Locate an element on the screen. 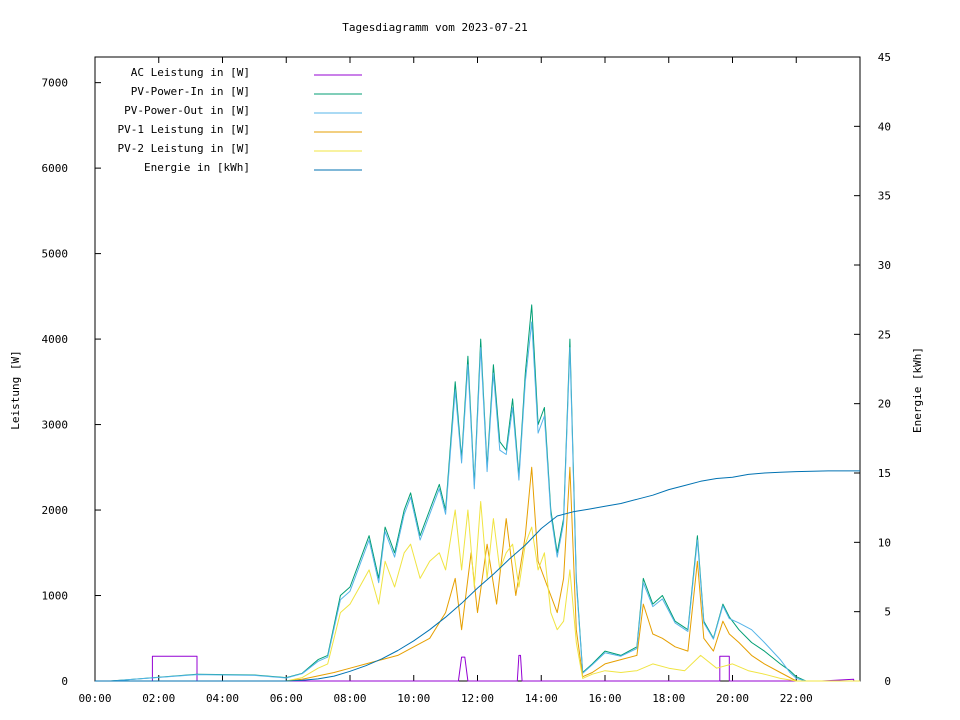 The width and height of the screenshot is (960, 720). chart-title: Tagesdiagramm vom 2023-07-21 is located at coordinates (434, 27).